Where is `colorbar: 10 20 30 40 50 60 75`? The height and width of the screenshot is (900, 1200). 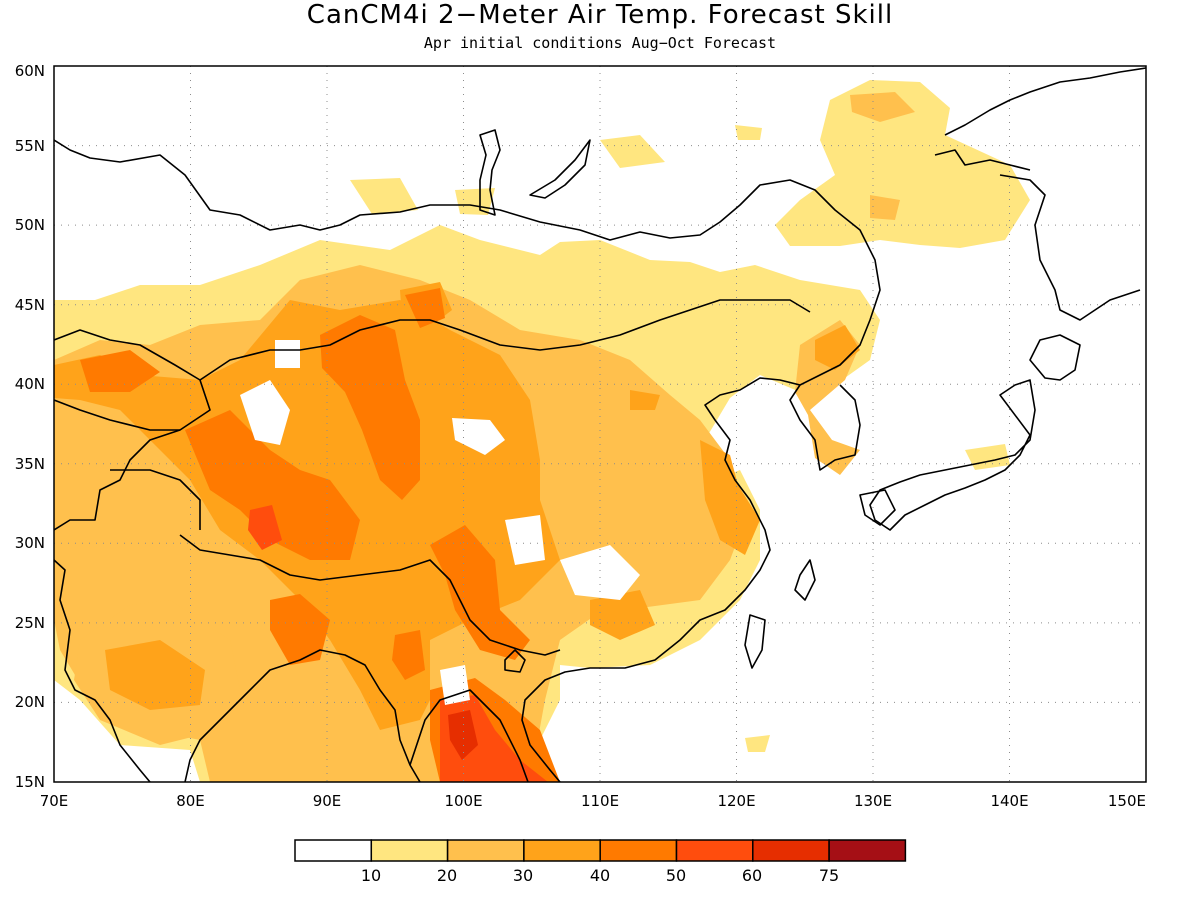
colorbar: 10 20 30 40 50 60 75 is located at coordinates (600, 862).